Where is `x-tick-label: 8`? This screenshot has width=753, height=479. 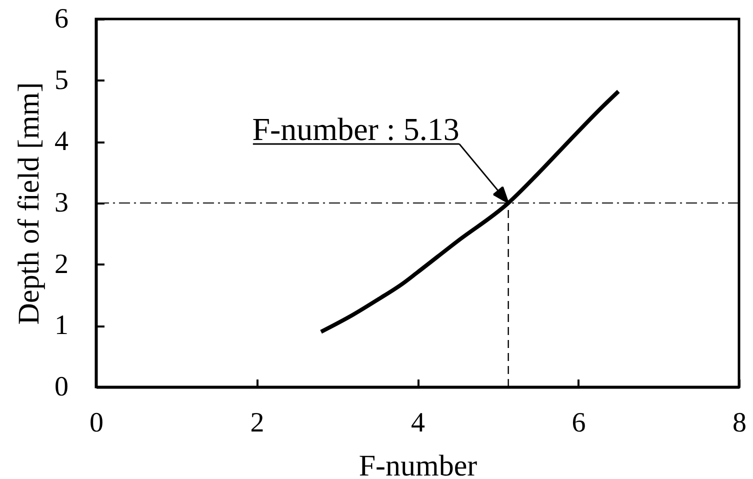 x-tick-label: 8 is located at coordinates (739, 423).